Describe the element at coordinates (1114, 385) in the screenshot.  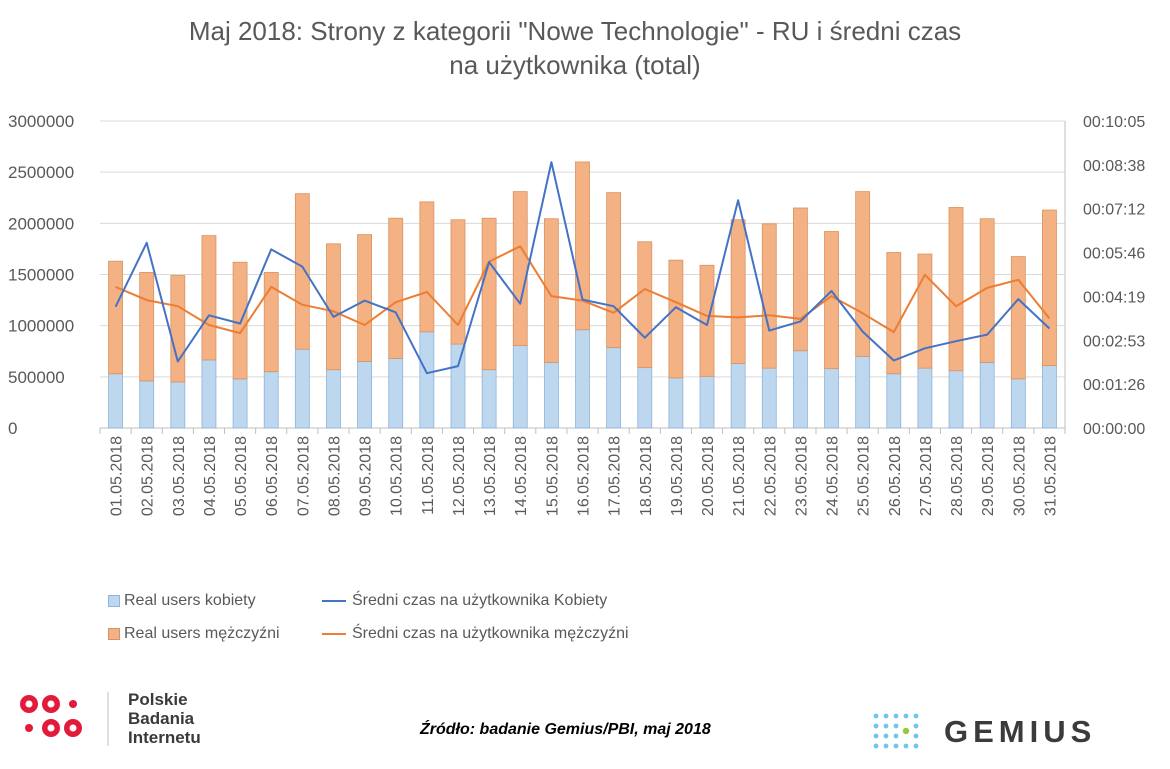
I see `y-right-tick-label: 00:01:26` at that location.